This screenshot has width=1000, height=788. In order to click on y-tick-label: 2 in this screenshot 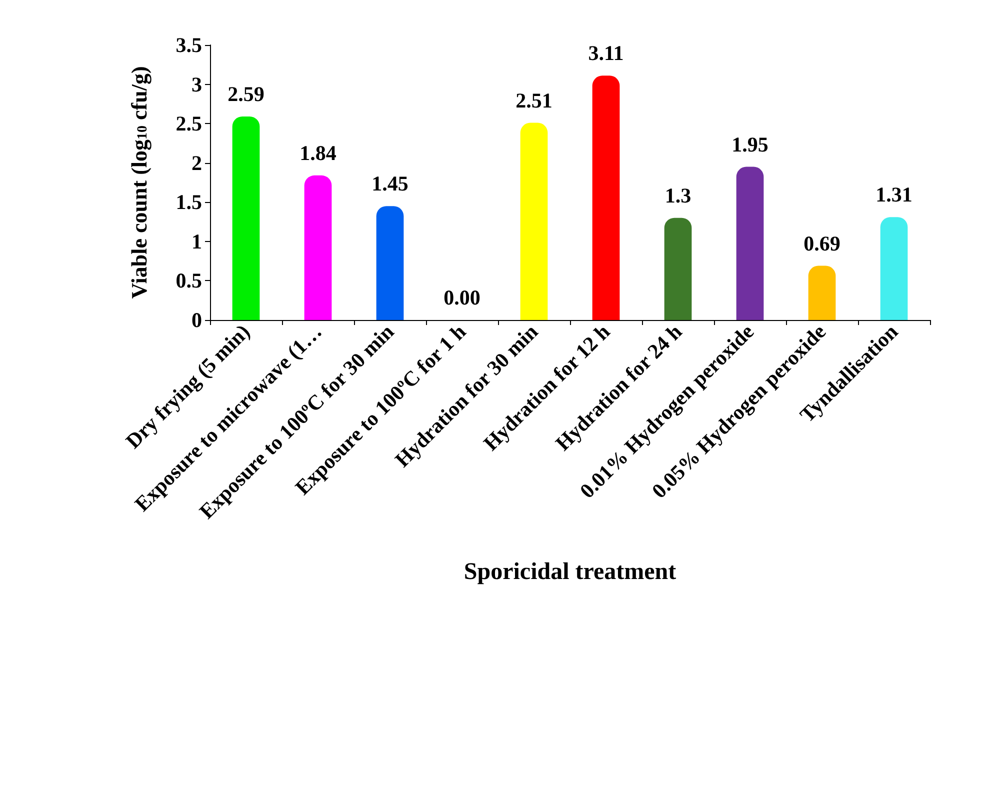, I will do `click(197, 162)`.